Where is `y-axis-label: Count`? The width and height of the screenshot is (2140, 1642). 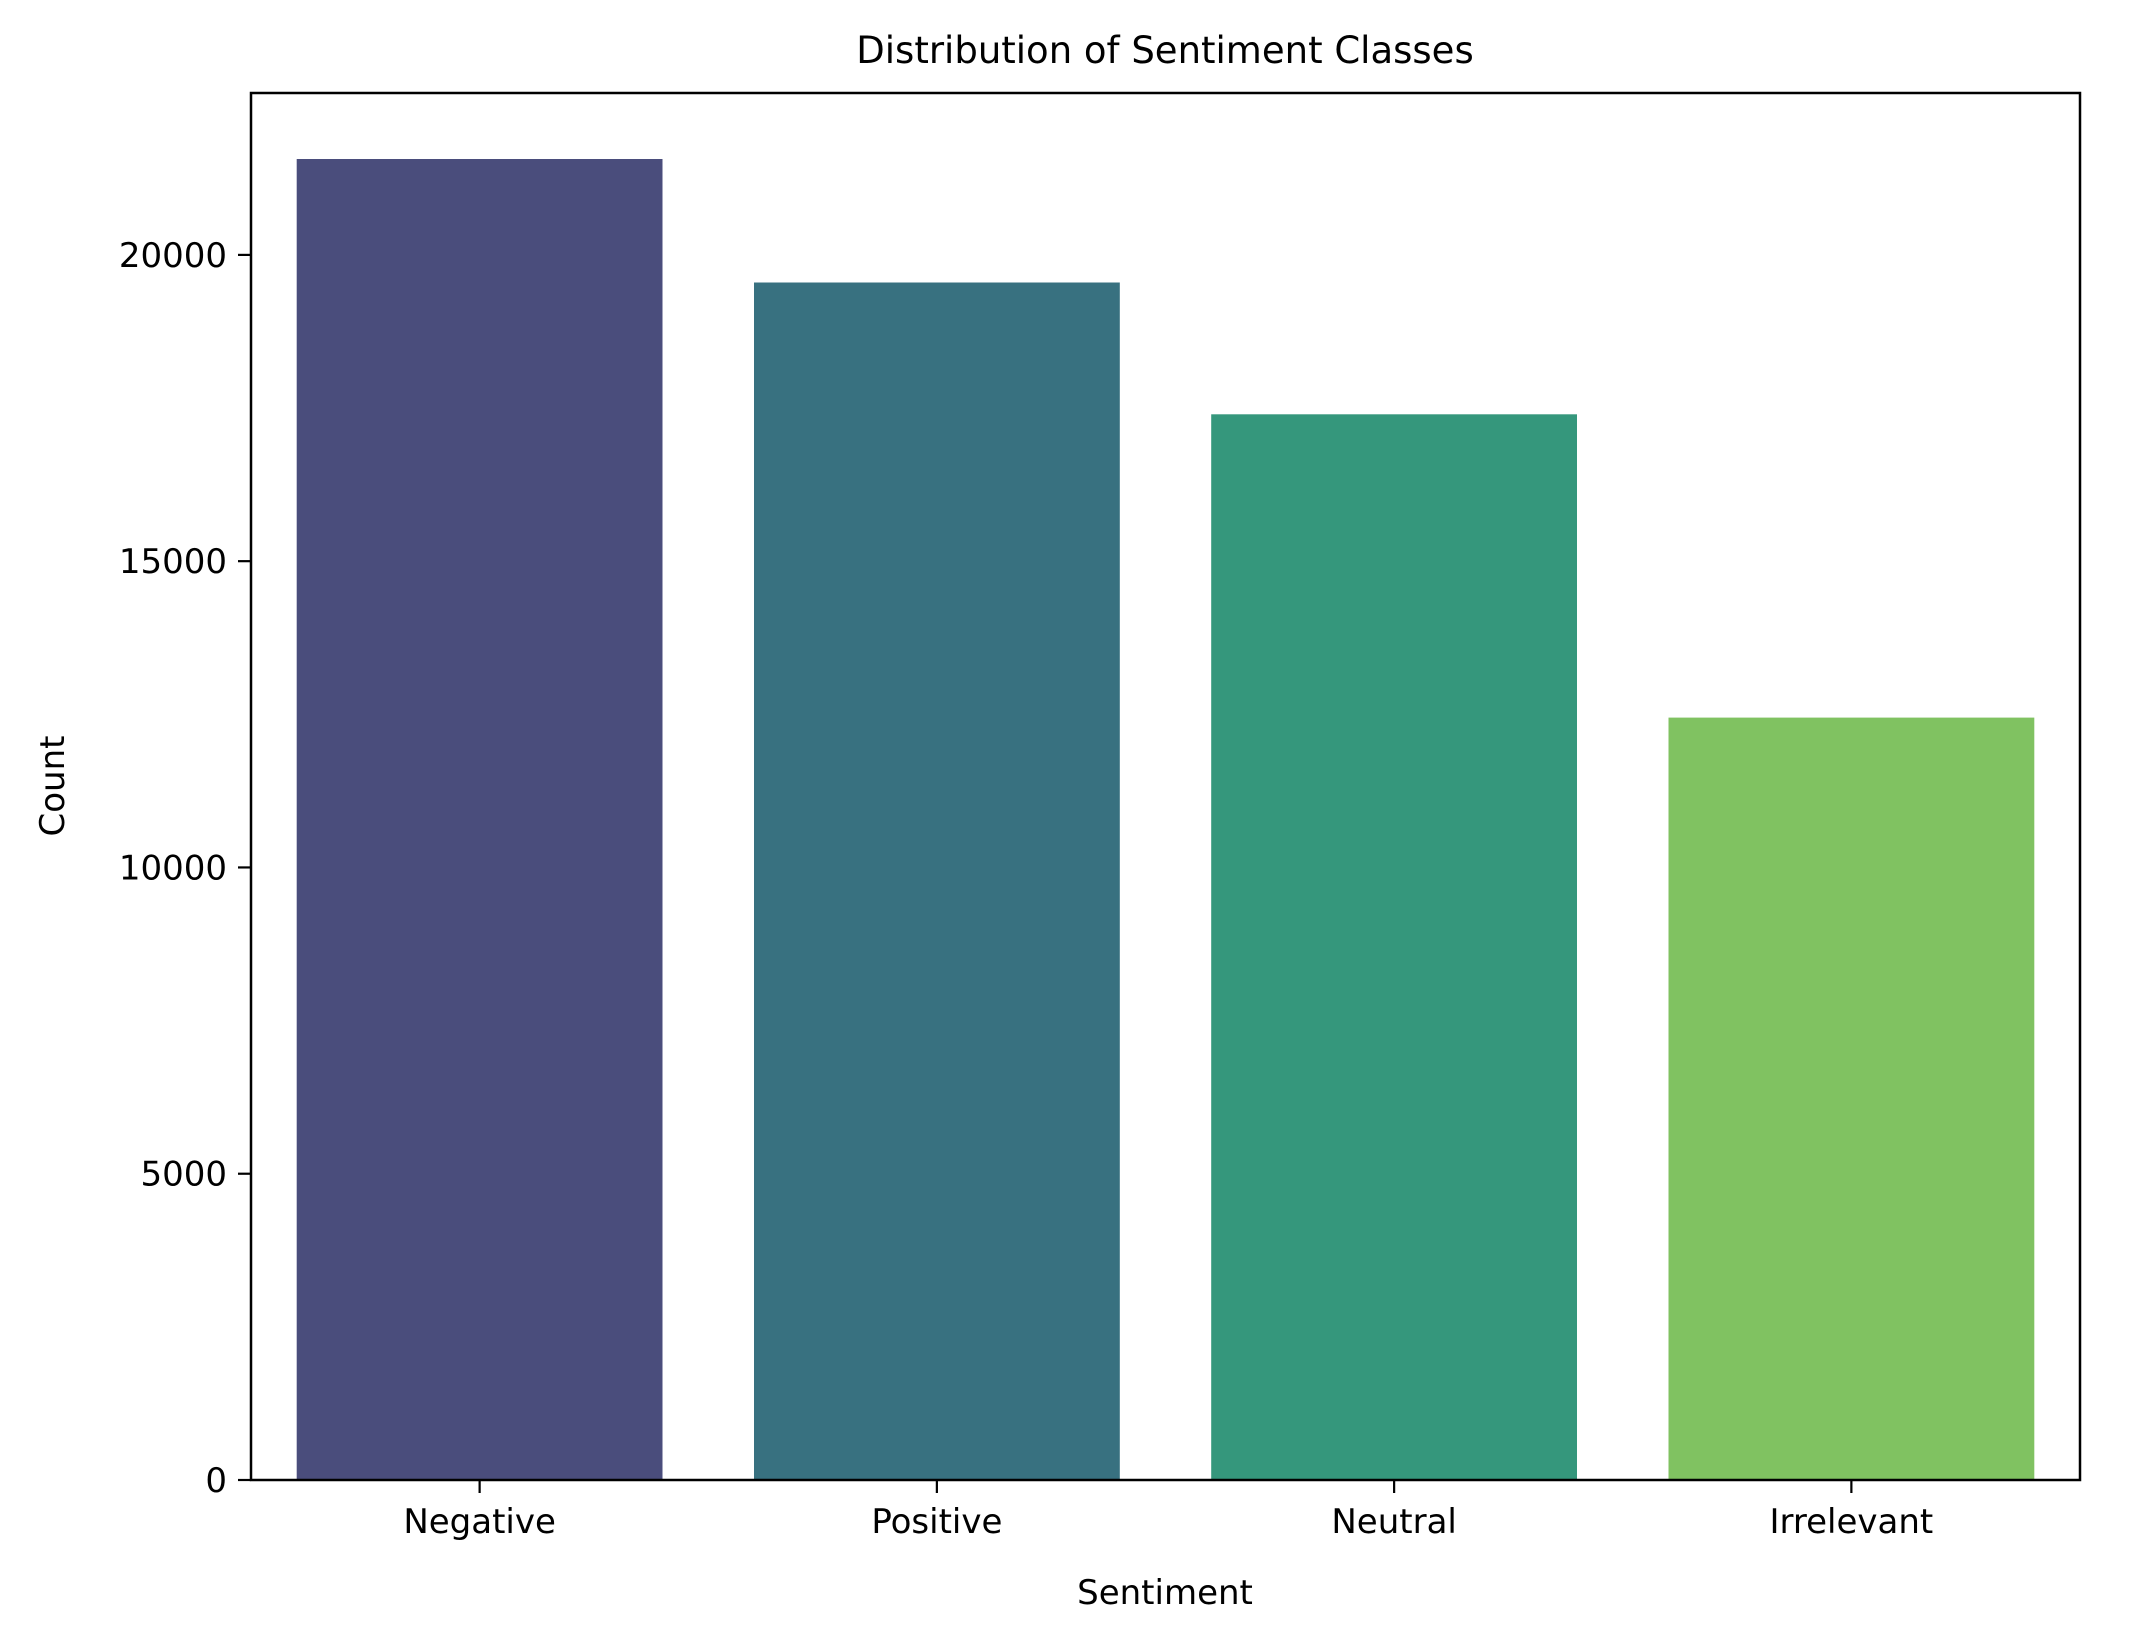 y-axis-label: Count is located at coordinates (53, 786).